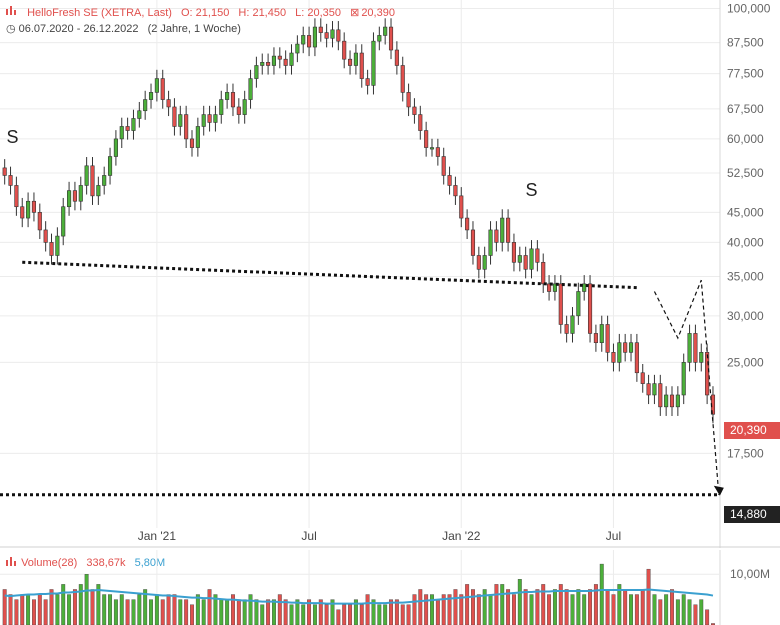  What do you see at coordinates (745, 43) in the screenshot?
I see `y-tick-label: 87,500` at bounding box center [745, 43].